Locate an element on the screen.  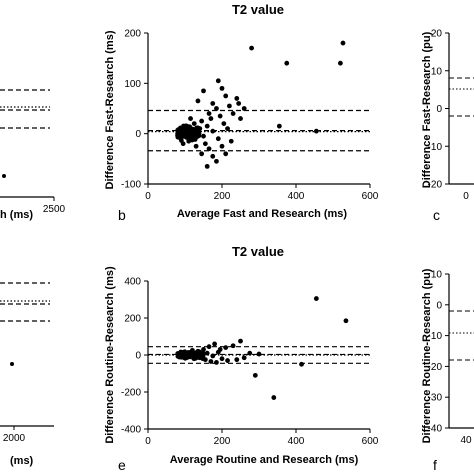
b-y-tick-label: 100 is located at coordinates (132, 84).